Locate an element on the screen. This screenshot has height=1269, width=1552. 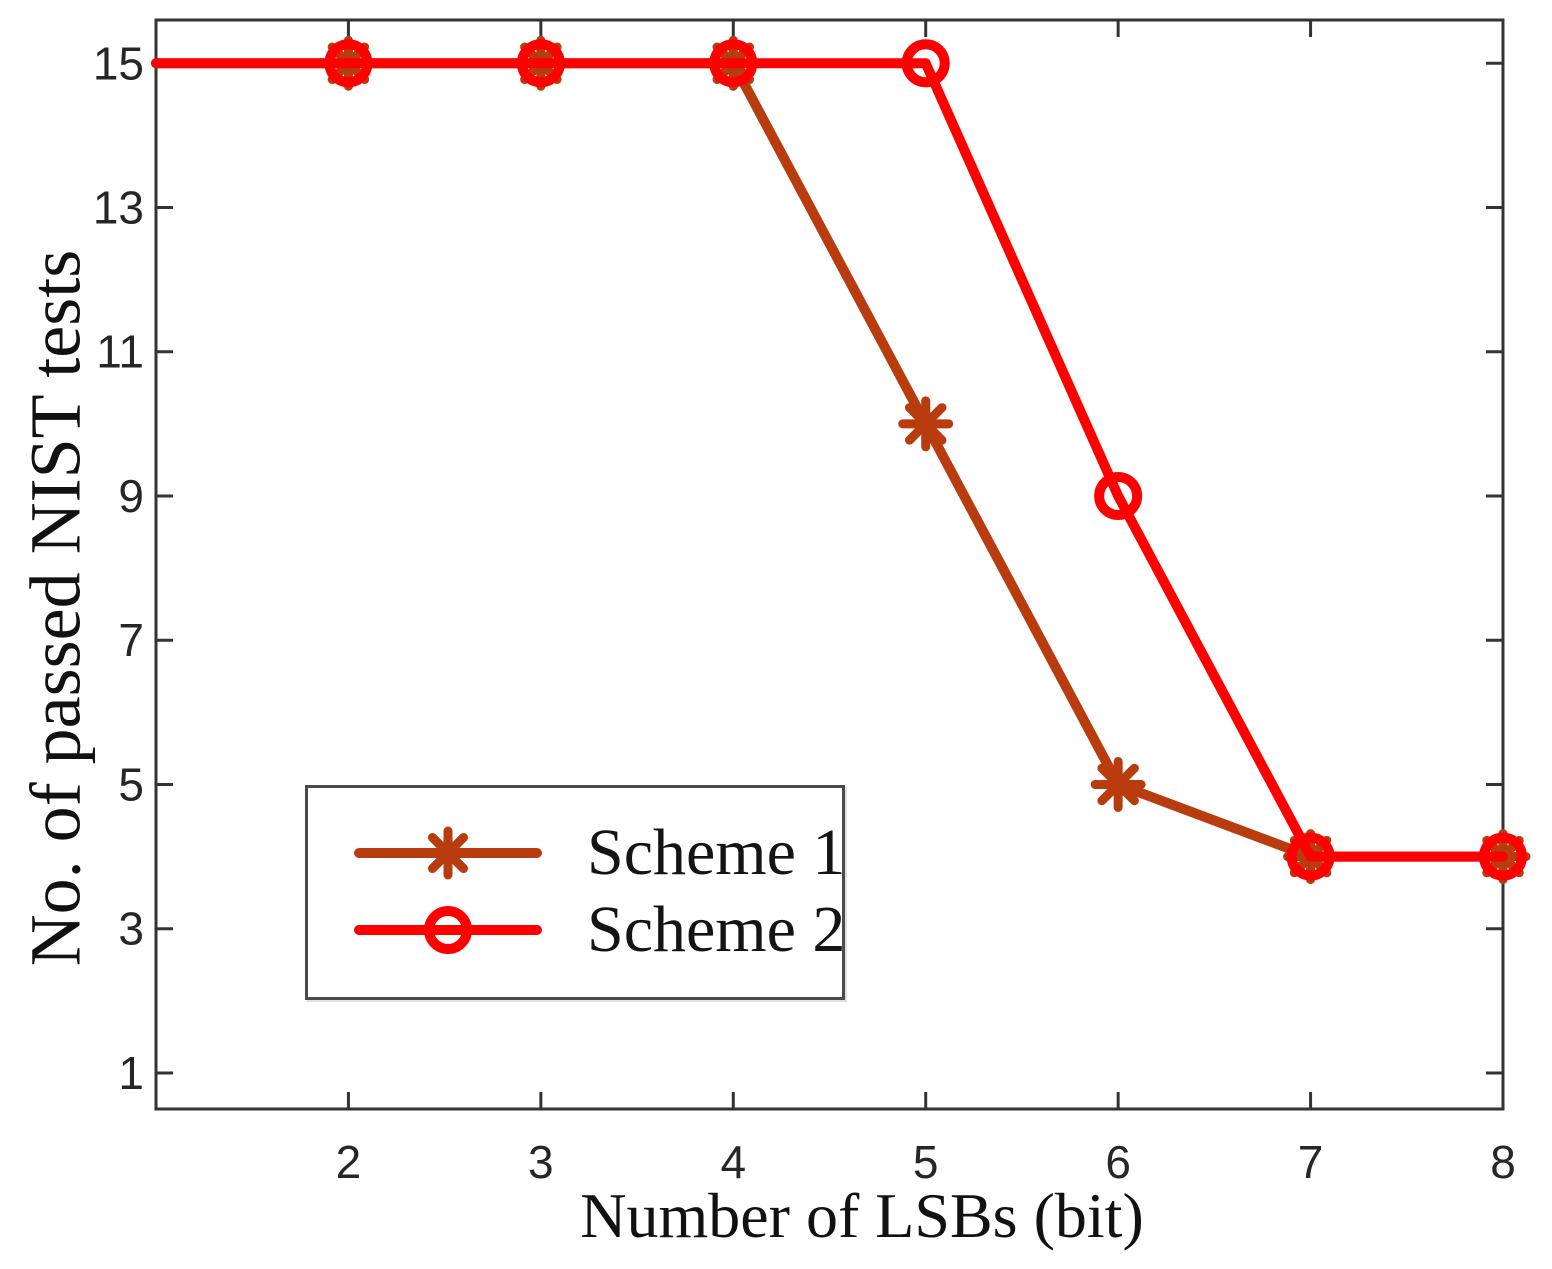
legend-sample-circle-marker is located at coordinates (448, 930).